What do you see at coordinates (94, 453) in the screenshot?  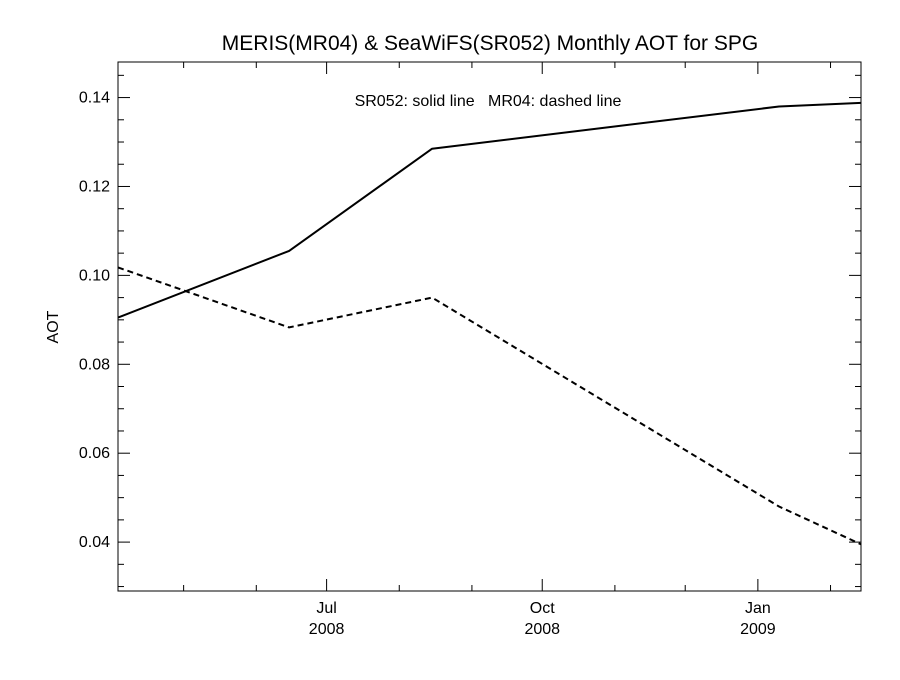 I see `y-tick-label: 0.06` at bounding box center [94, 453].